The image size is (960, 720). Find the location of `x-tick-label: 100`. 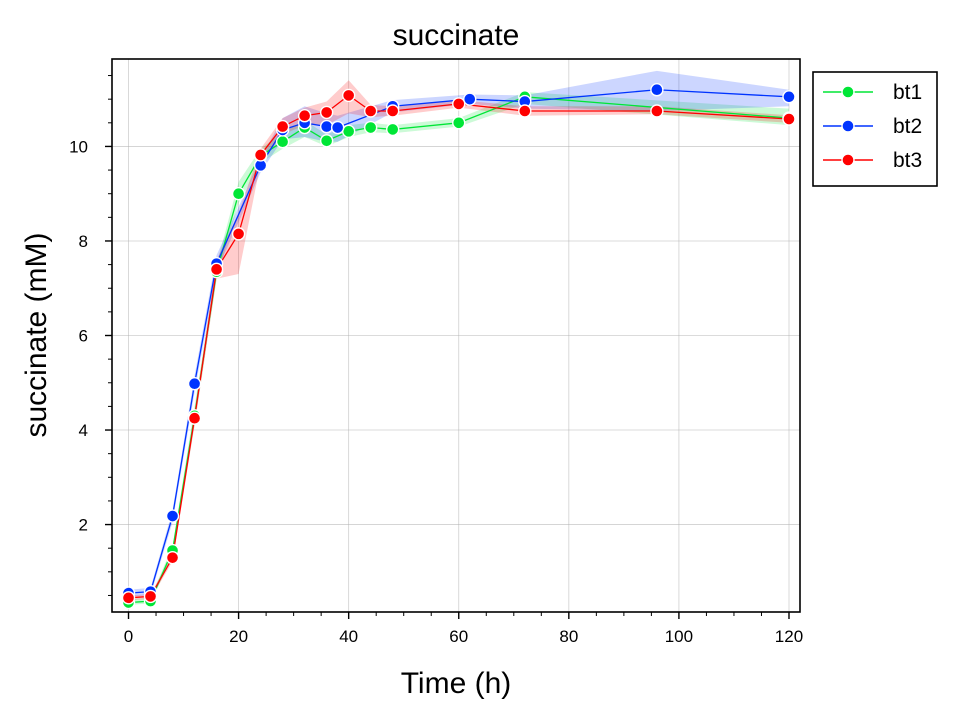

x-tick-label: 100 is located at coordinates (679, 636).